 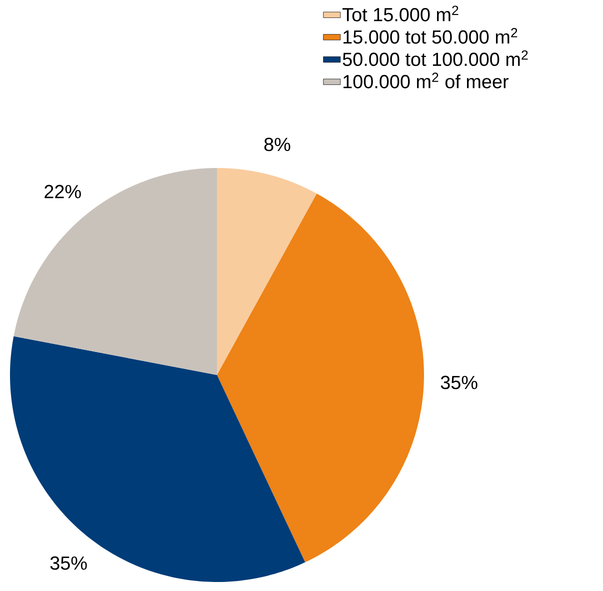 What do you see at coordinates (426, 80) in the screenshot?
I see `legend-label: 100.000 m$^{2}$ of meer` at bounding box center [426, 80].